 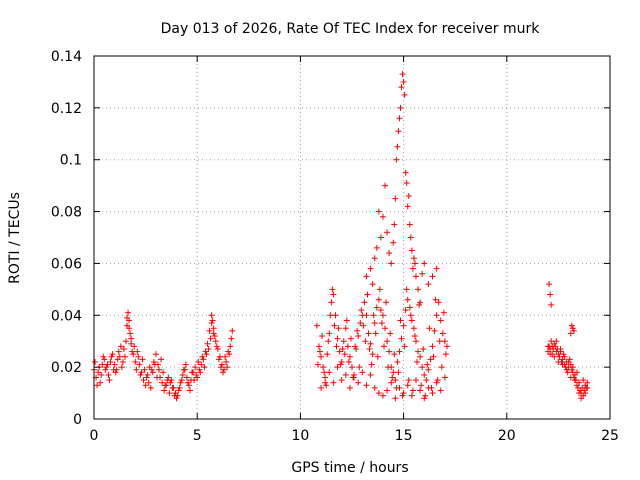 I want to click on y-tick-label: 0.1, so click(x=71, y=161).